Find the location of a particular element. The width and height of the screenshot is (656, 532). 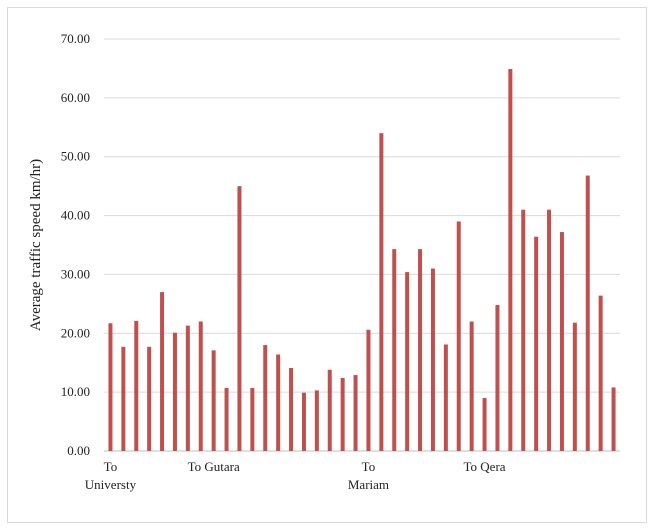

y-tick-label: 0.00 is located at coordinates (78, 450).